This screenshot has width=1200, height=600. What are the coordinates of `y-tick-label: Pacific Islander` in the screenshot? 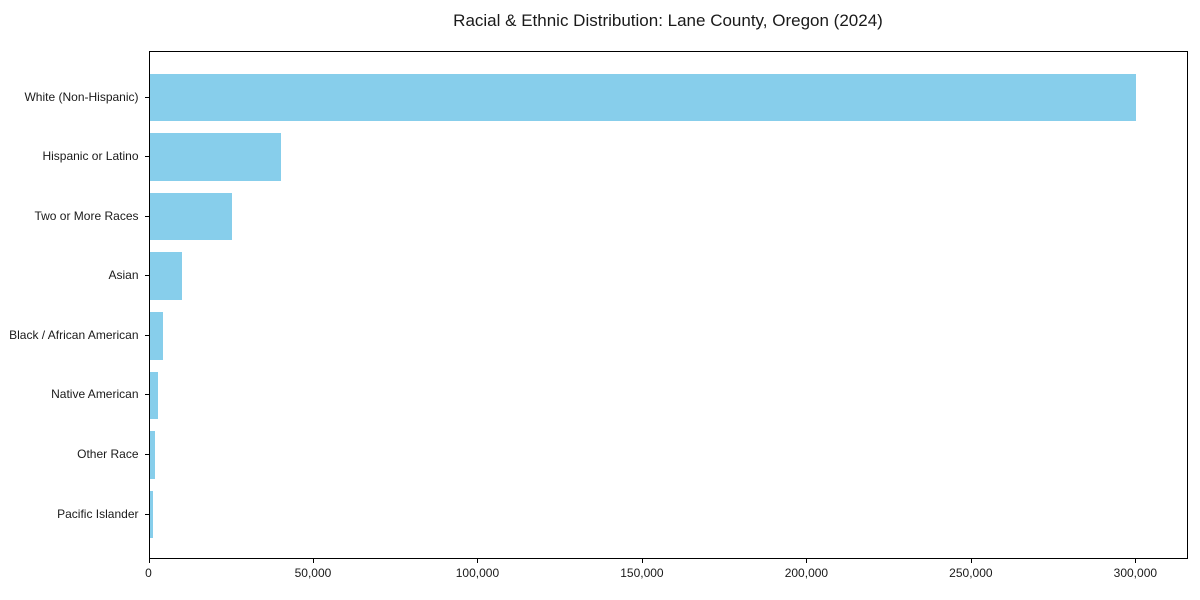 It's located at (98, 513).